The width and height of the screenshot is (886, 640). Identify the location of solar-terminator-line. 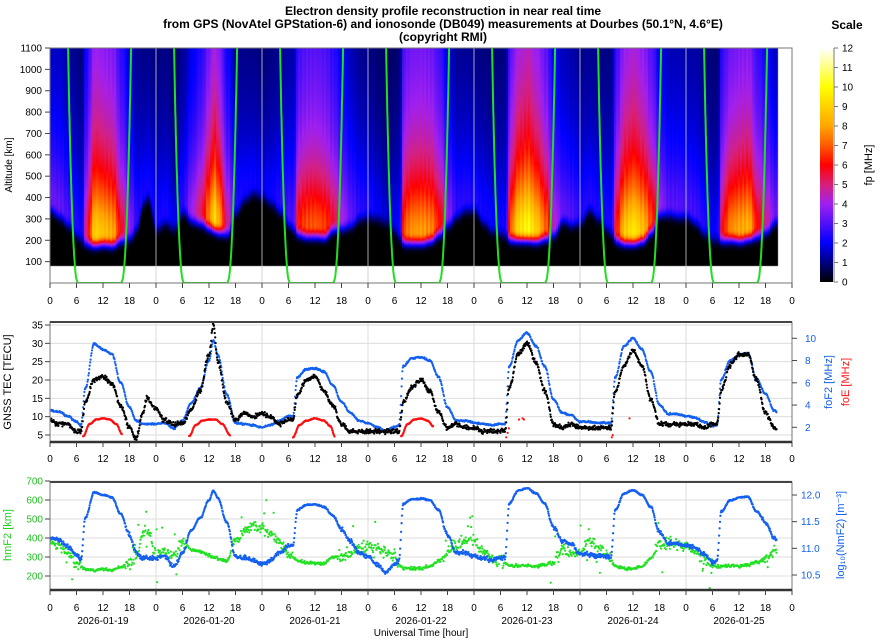
(100, 165).